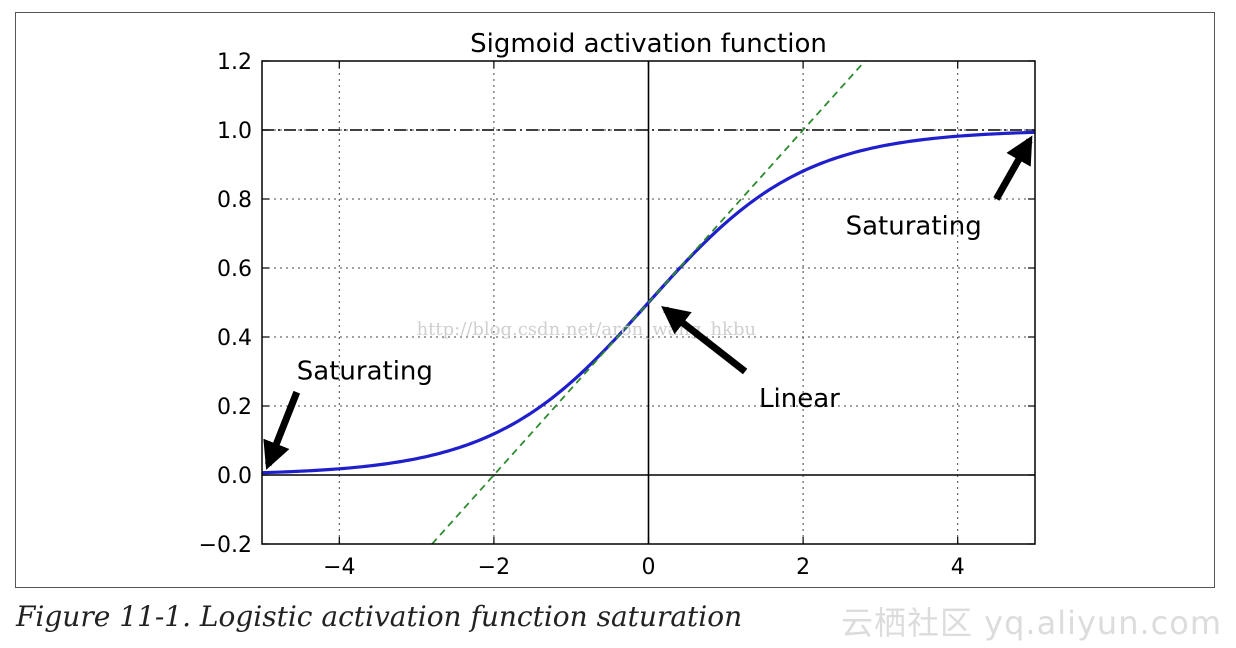 This screenshot has width=1236, height=648. What do you see at coordinates (649, 567) in the screenshot?
I see `x-tick-label-2: 0` at bounding box center [649, 567].